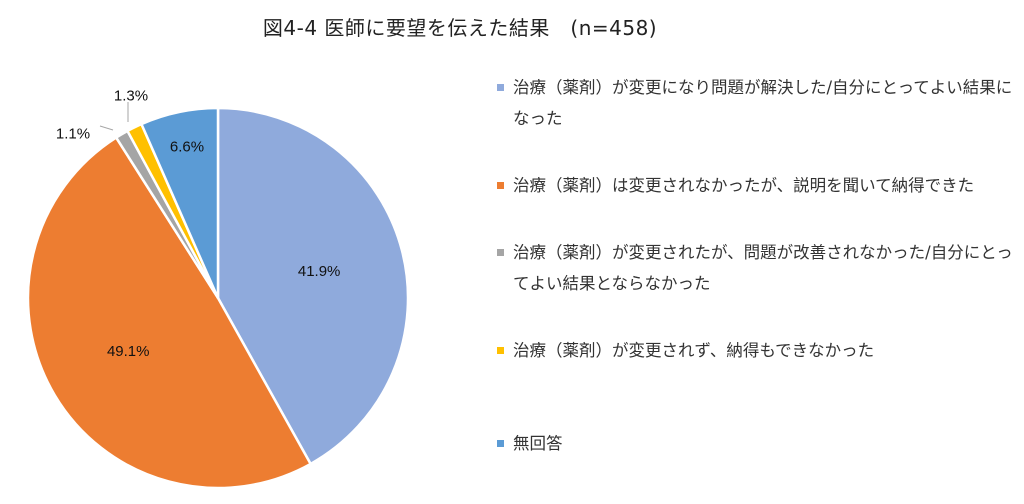 The width and height of the screenshot is (1024, 504). I want to click on legend-label-1: 治療（薬剤）が変更になり問題が解決した/自分にとってよい結果になった, so click(763, 103).